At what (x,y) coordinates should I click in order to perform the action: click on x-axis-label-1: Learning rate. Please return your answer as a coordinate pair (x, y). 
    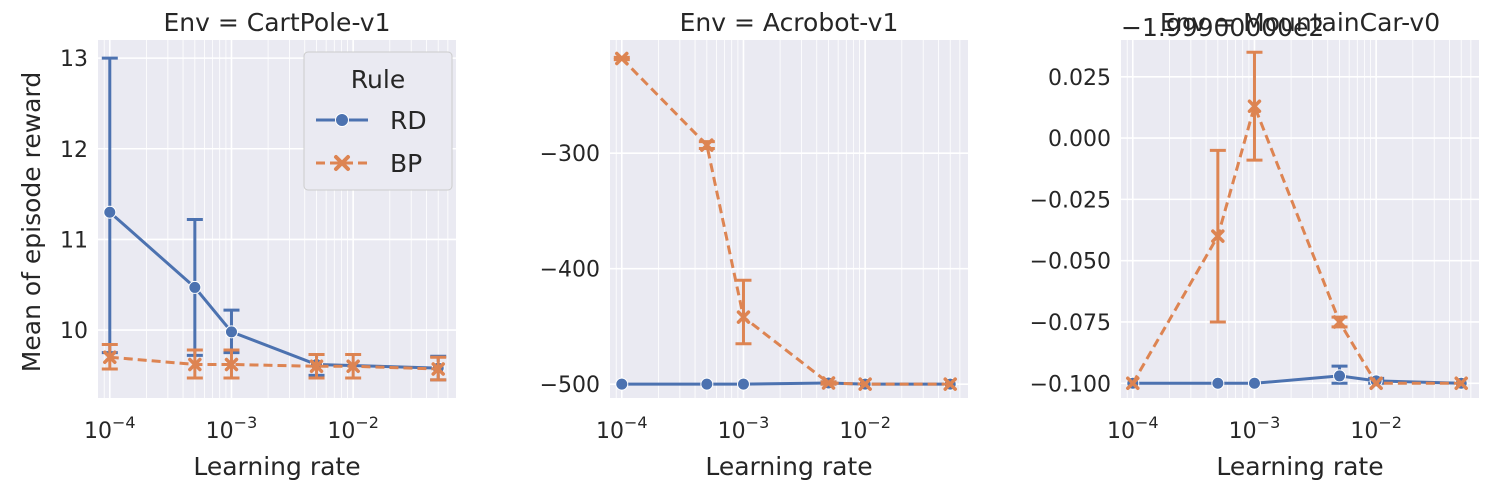
    Looking at the image, I should click on (276, 466).